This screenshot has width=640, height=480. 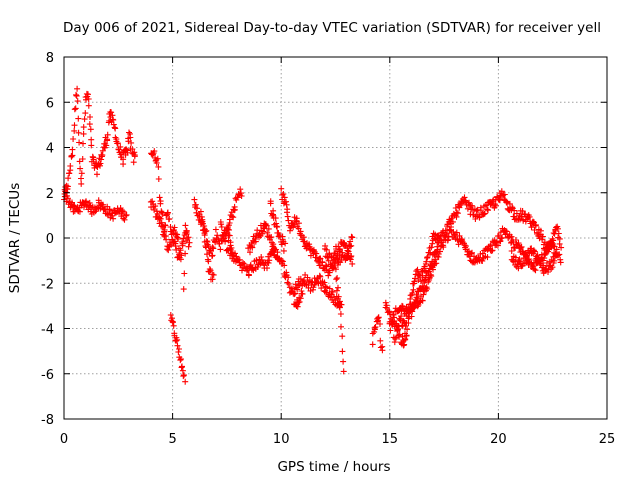 What do you see at coordinates (333, 467) in the screenshot?
I see `x-axis-label: GPS time / hours` at bounding box center [333, 467].